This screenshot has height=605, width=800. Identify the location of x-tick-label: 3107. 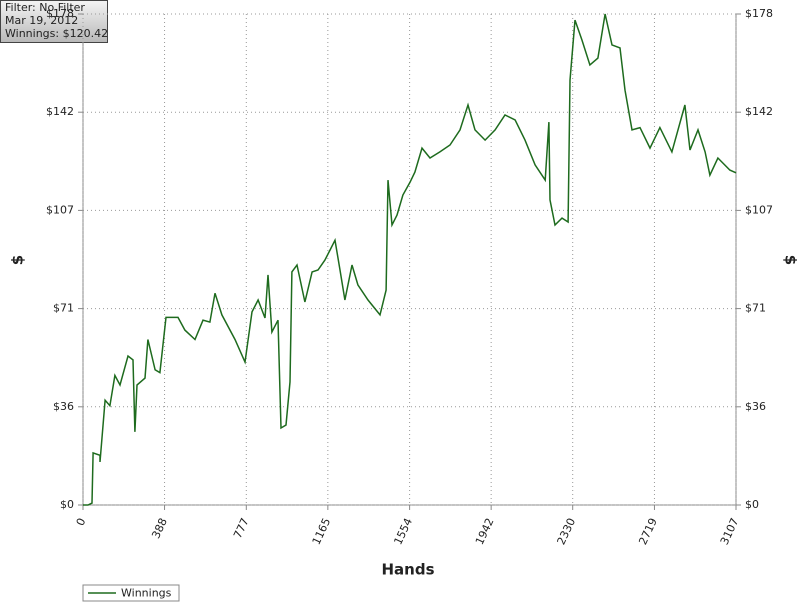
(730, 531).